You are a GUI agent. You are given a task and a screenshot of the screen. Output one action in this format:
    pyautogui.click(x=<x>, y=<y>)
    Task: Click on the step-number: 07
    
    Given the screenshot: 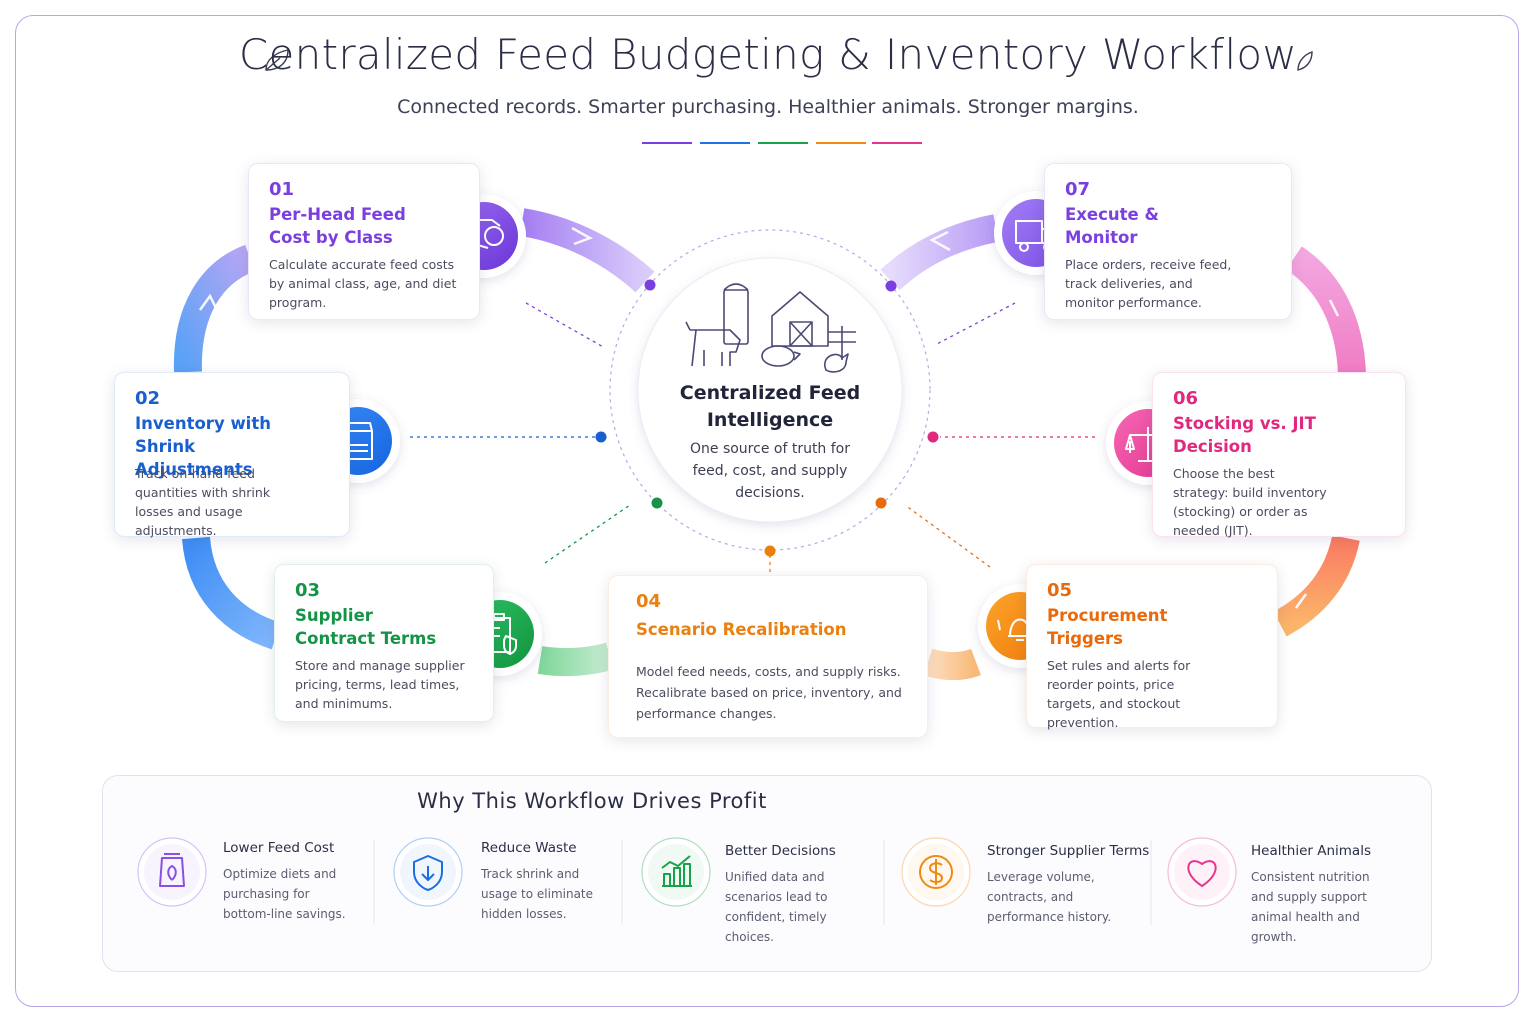 What is the action you would take?
    pyautogui.click(x=1078, y=189)
    